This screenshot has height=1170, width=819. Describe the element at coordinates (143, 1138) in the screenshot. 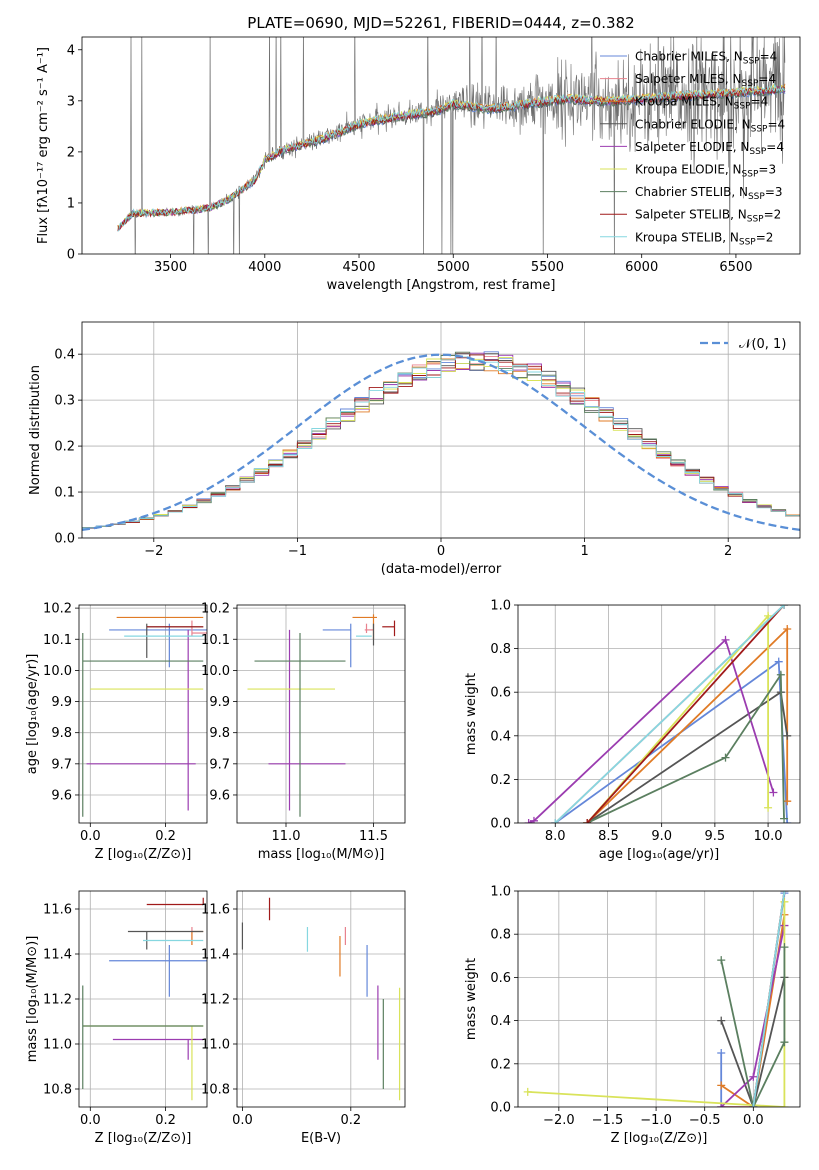

I see `x-axis-label: Z [log₁₀(Z/Z⊙)]` at that location.